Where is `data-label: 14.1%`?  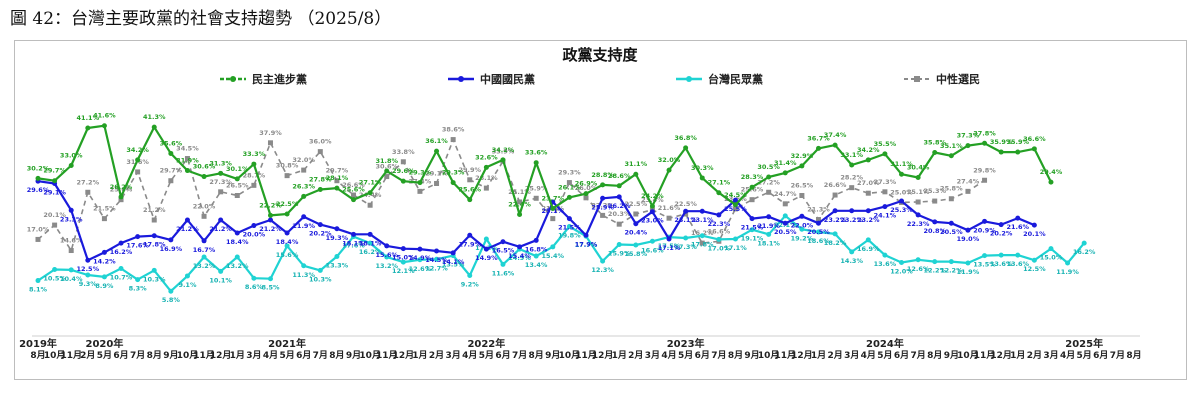
data-label: 14.1% is located at coordinates (453, 262).